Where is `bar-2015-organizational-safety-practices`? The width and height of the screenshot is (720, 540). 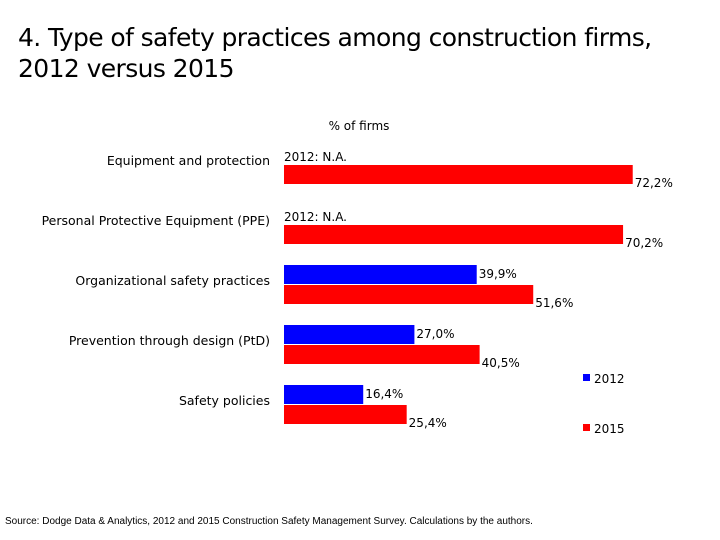
bar-2015-organizational-safety-practices is located at coordinates (409, 294).